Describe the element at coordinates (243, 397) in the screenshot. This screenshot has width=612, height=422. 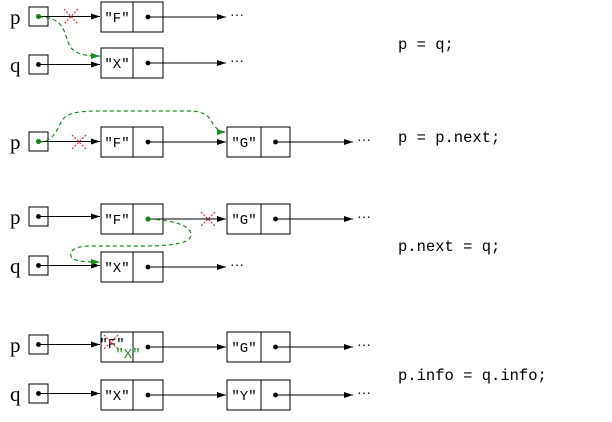
I see `node-y-value: "Y"` at that location.